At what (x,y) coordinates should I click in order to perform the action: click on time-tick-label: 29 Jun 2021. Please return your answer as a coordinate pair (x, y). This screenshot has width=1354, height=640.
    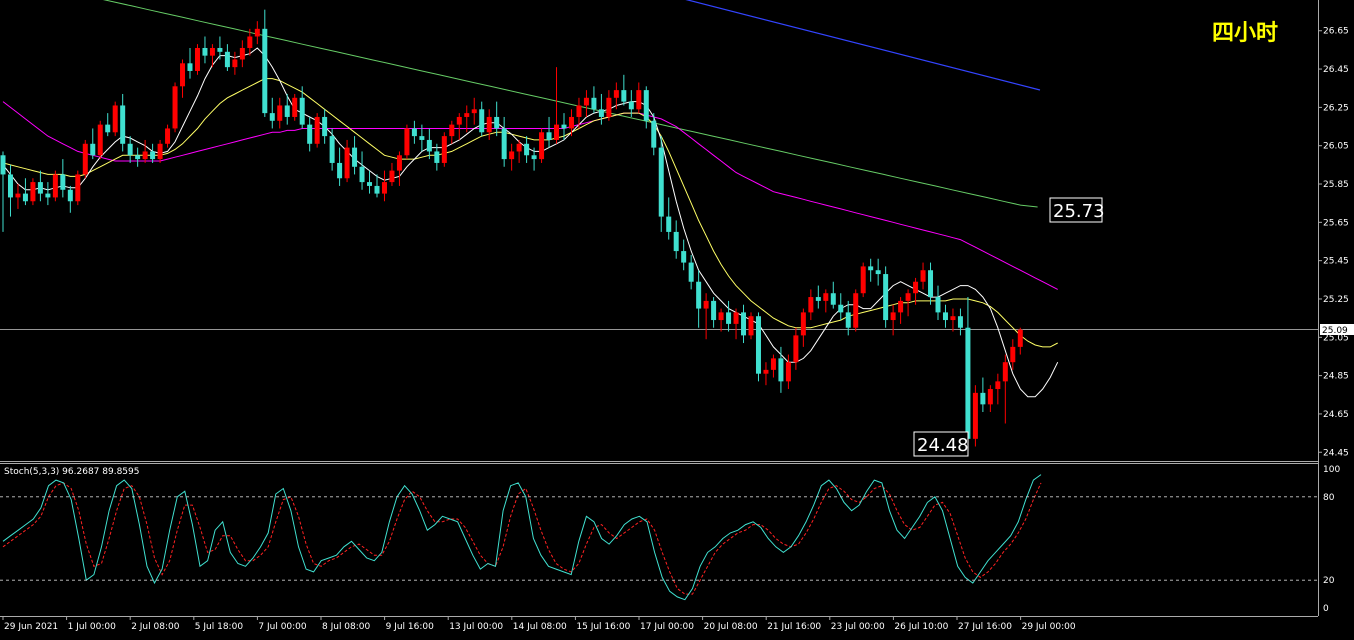
    Looking at the image, I should click on (31, 627).